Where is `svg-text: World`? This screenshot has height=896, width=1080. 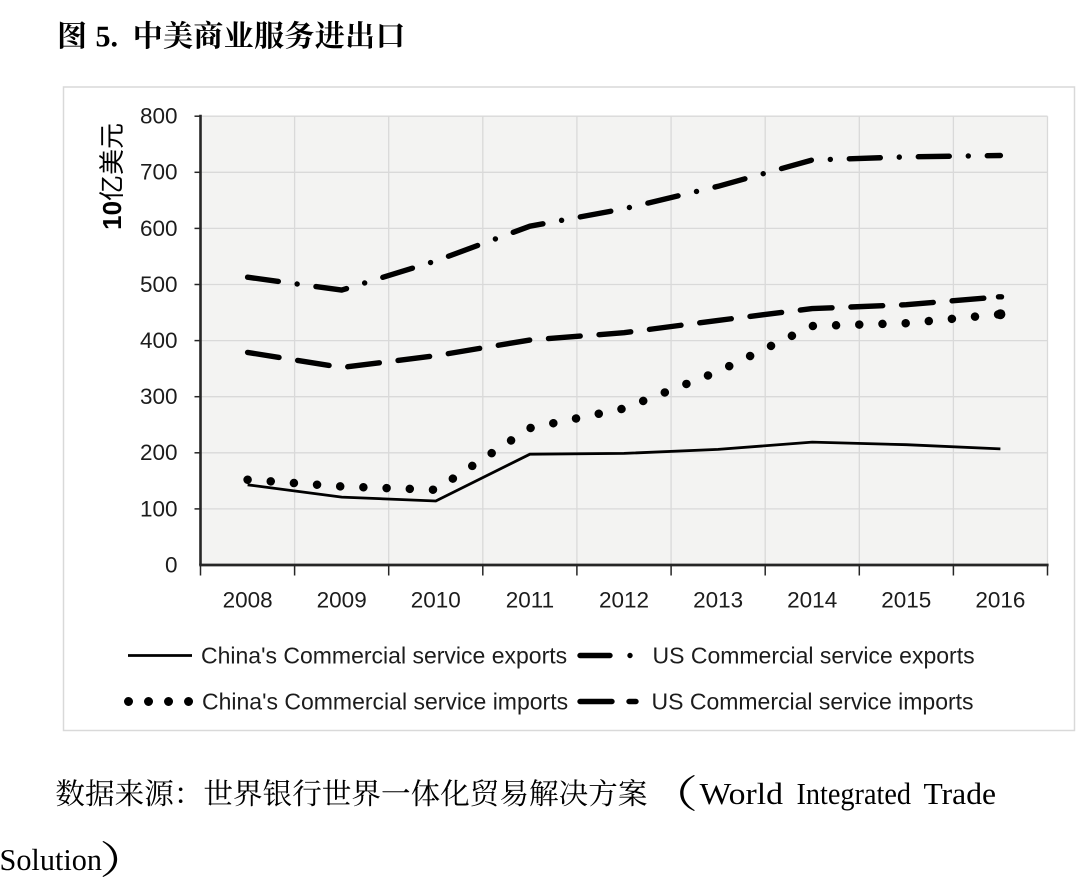
svg-text: World is located at coordinates (742, 793).